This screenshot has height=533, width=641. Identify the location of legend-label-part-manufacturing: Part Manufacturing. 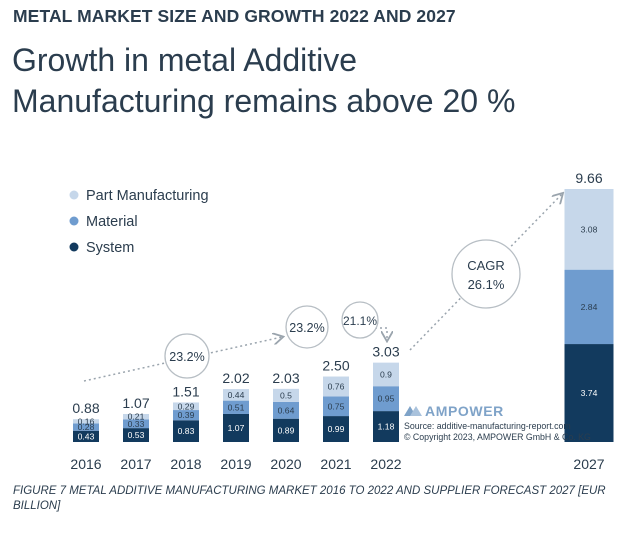
(147, 196).